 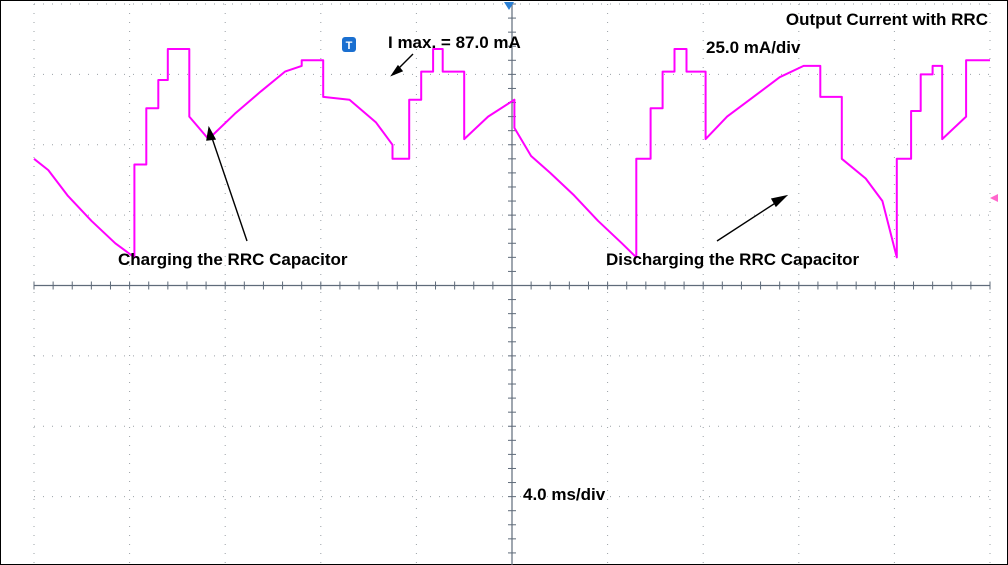 I want to click on horizontal-scale-label: 4.0 ms/div, so click(x=564, y=494).